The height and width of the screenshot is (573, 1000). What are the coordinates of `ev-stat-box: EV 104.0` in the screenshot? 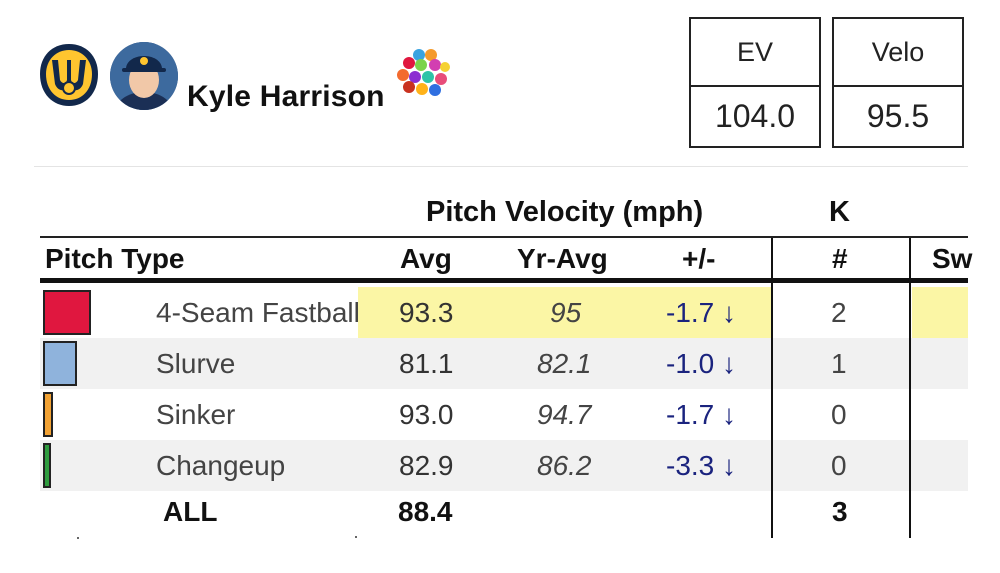 It's located at (755, 82).